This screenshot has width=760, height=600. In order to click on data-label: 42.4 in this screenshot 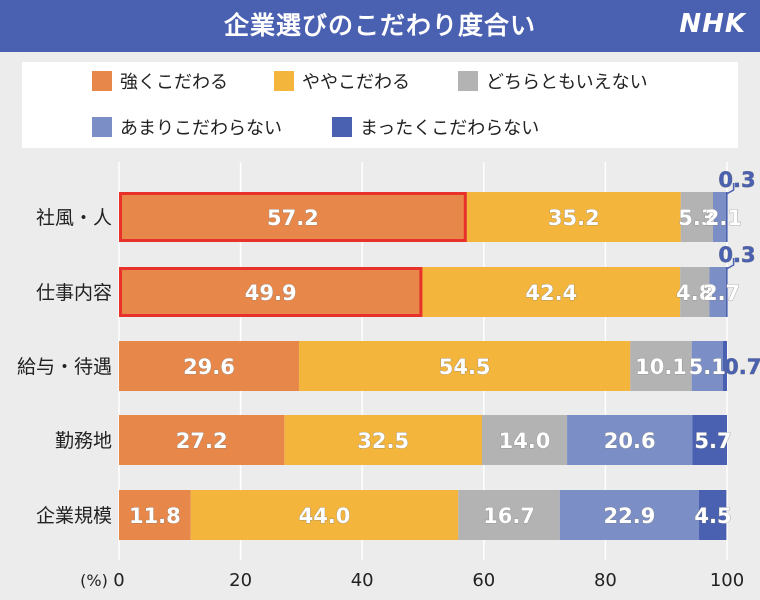, I will do `click(551, 293)`.